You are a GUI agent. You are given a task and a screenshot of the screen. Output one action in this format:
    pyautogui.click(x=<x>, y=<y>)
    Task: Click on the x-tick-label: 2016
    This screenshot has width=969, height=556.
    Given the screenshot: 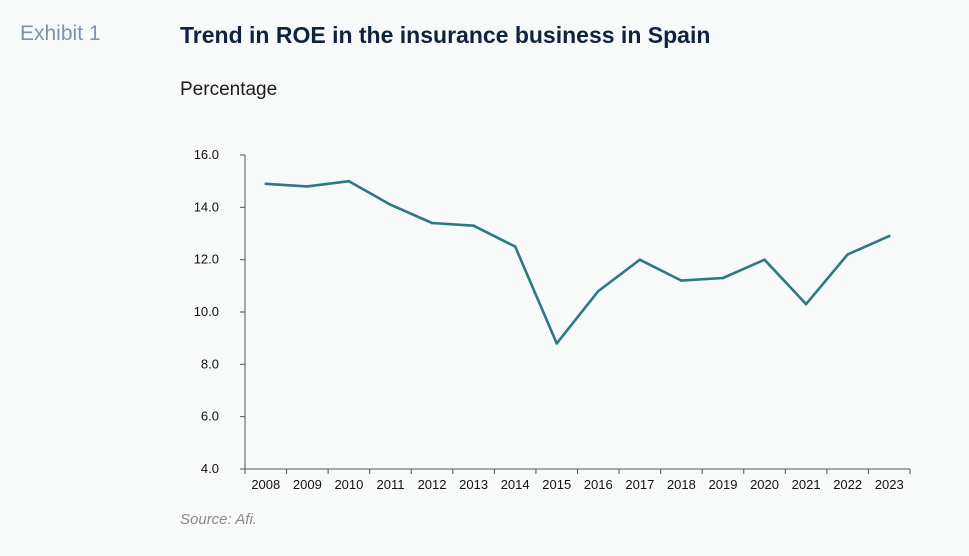 What is the action you would take?
    pyautogui.click(x=598, y=484)
    